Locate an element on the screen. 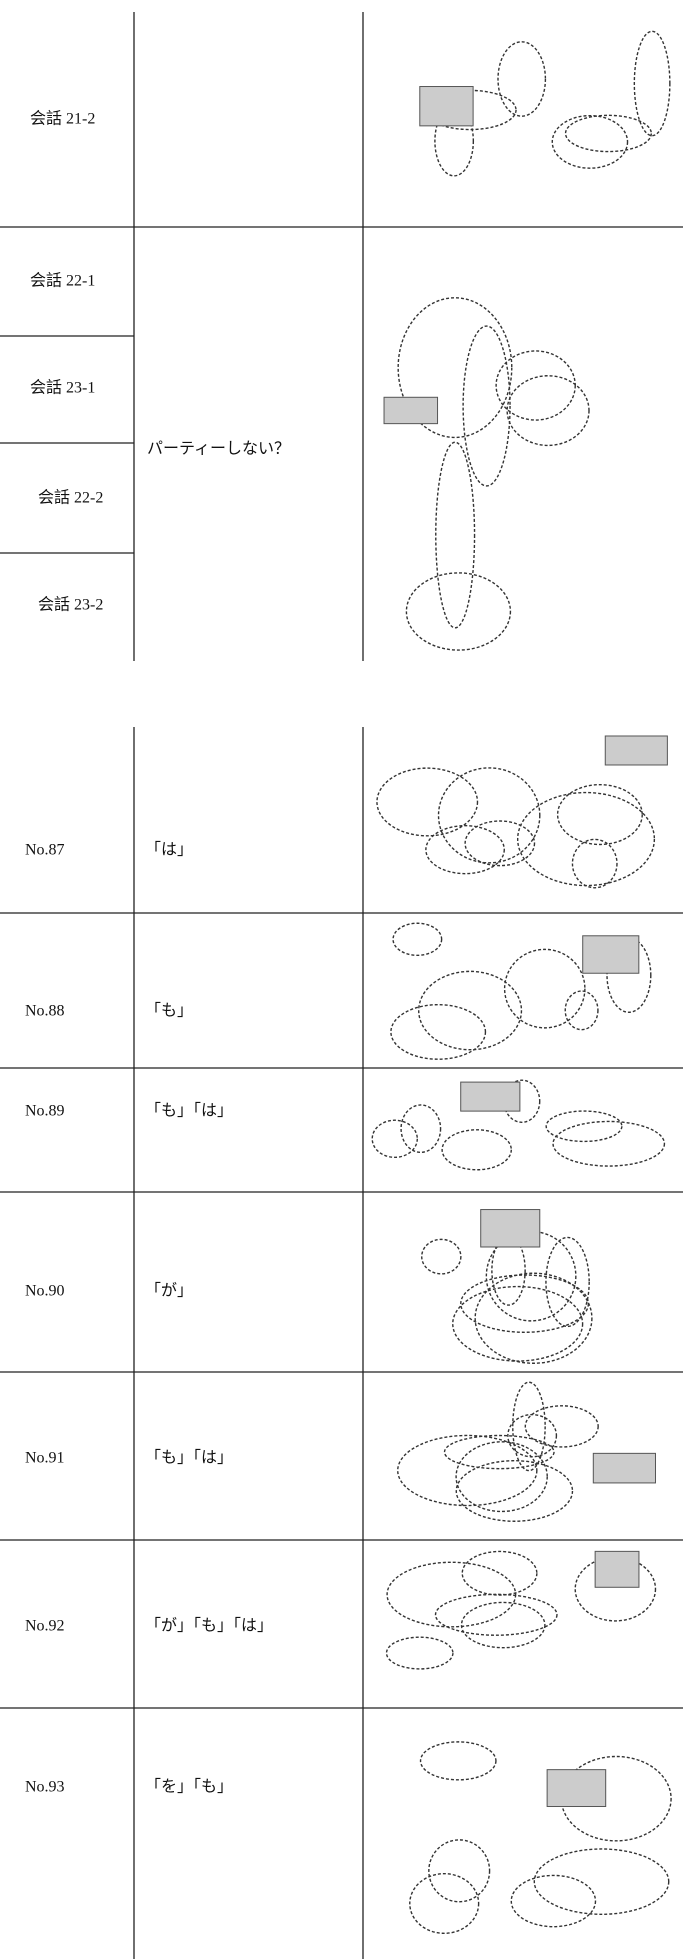 The image size is (683, 1959). particle: 「も」 is located at coordinates (169, 1011).